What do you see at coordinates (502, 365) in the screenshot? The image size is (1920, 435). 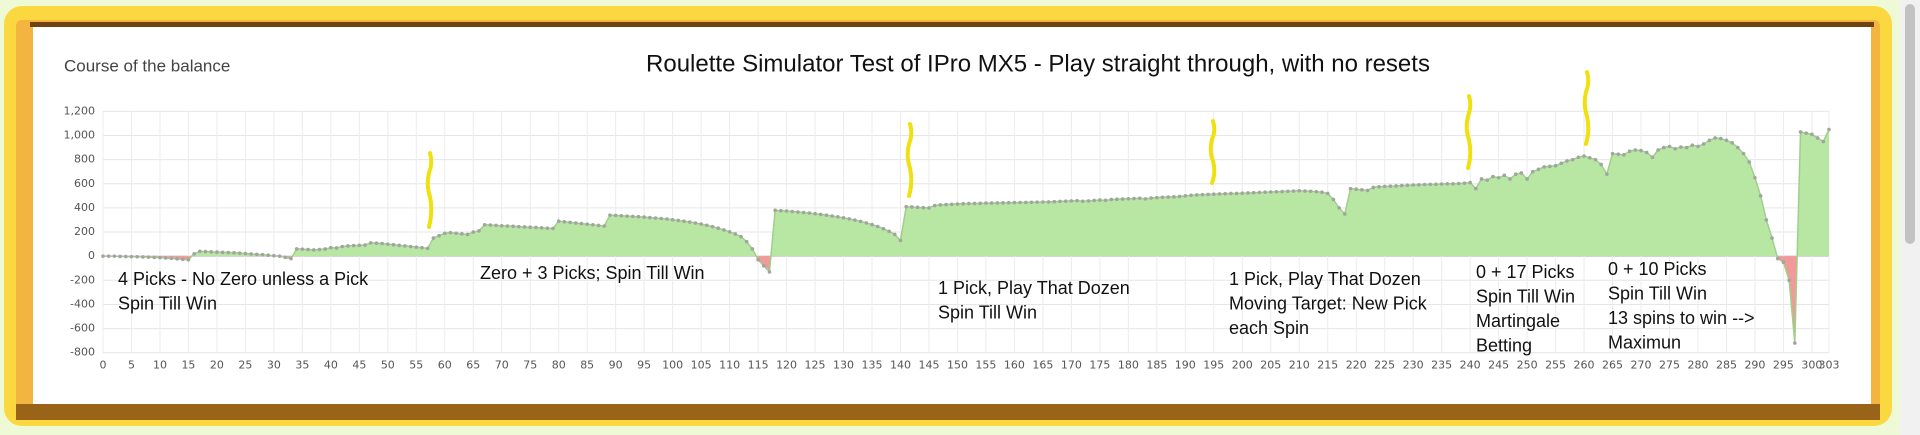 I see `x-tick-label: 70` at bounding box center [502, 365].